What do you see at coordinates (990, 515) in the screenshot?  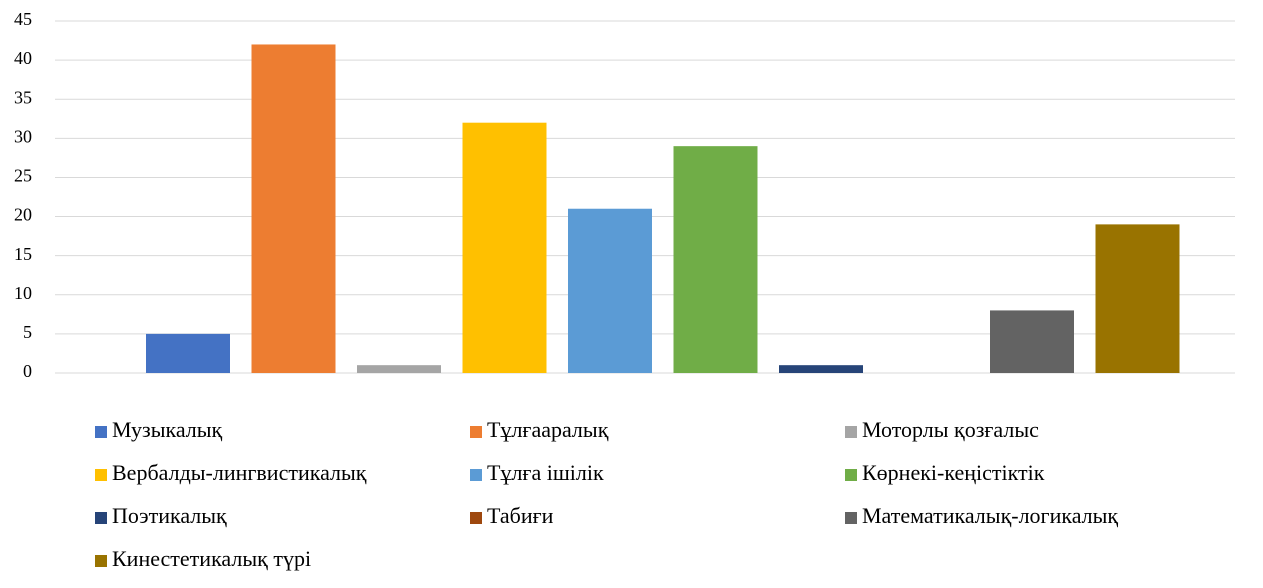 I see `legend-label: Математикалық-логикалық` at bounding box center [990, 515].